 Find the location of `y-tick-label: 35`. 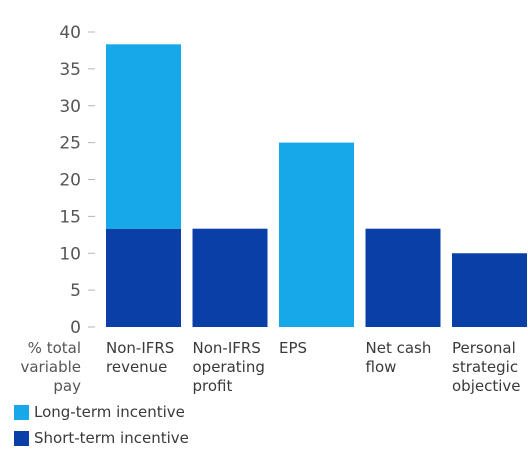

y-tick-label: 35 is located at coordinates (70, 70).